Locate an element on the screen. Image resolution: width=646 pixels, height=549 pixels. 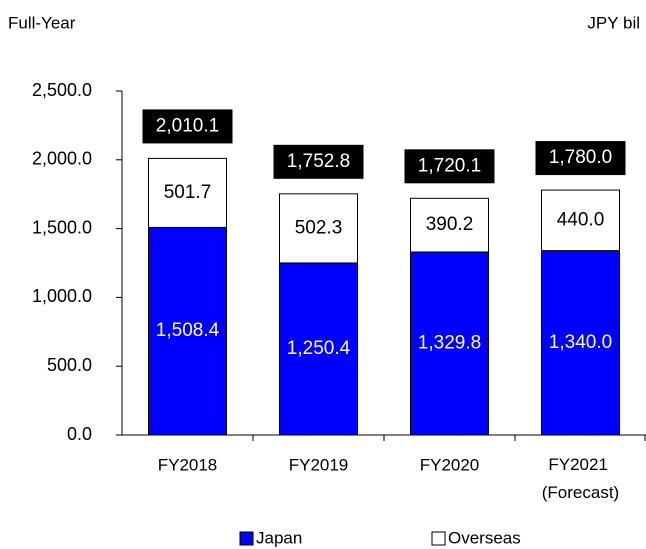
total-label: 1,720.1 is located at coordinates (449, 165).